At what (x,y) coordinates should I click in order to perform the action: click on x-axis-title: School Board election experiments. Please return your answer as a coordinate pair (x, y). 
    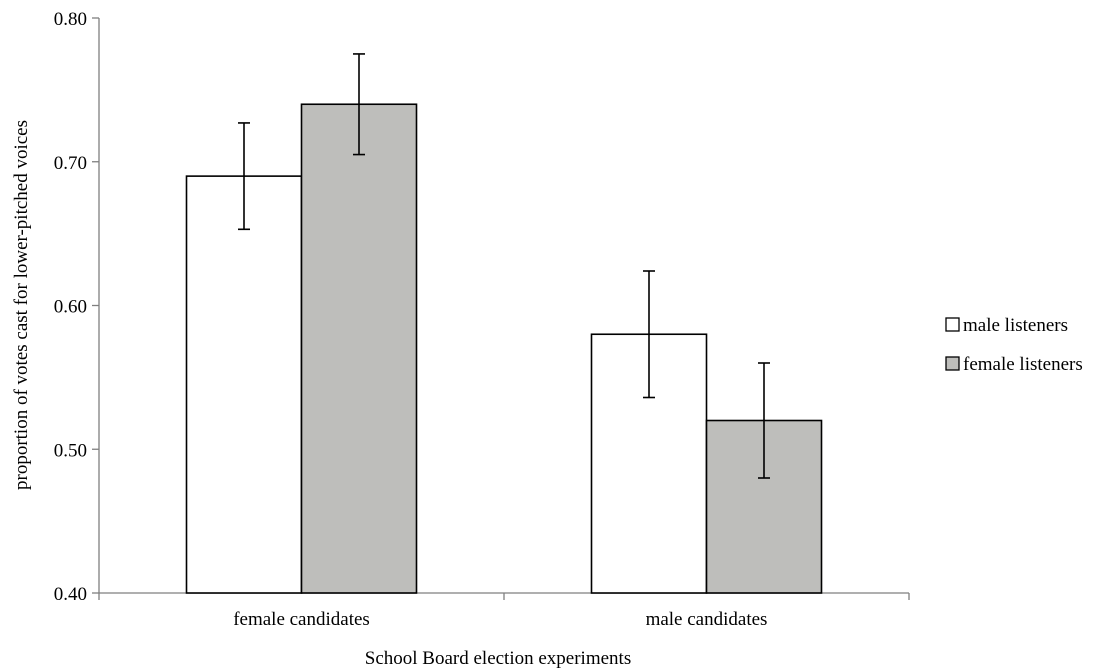
    Looking at the image, I should click on (498, 658).